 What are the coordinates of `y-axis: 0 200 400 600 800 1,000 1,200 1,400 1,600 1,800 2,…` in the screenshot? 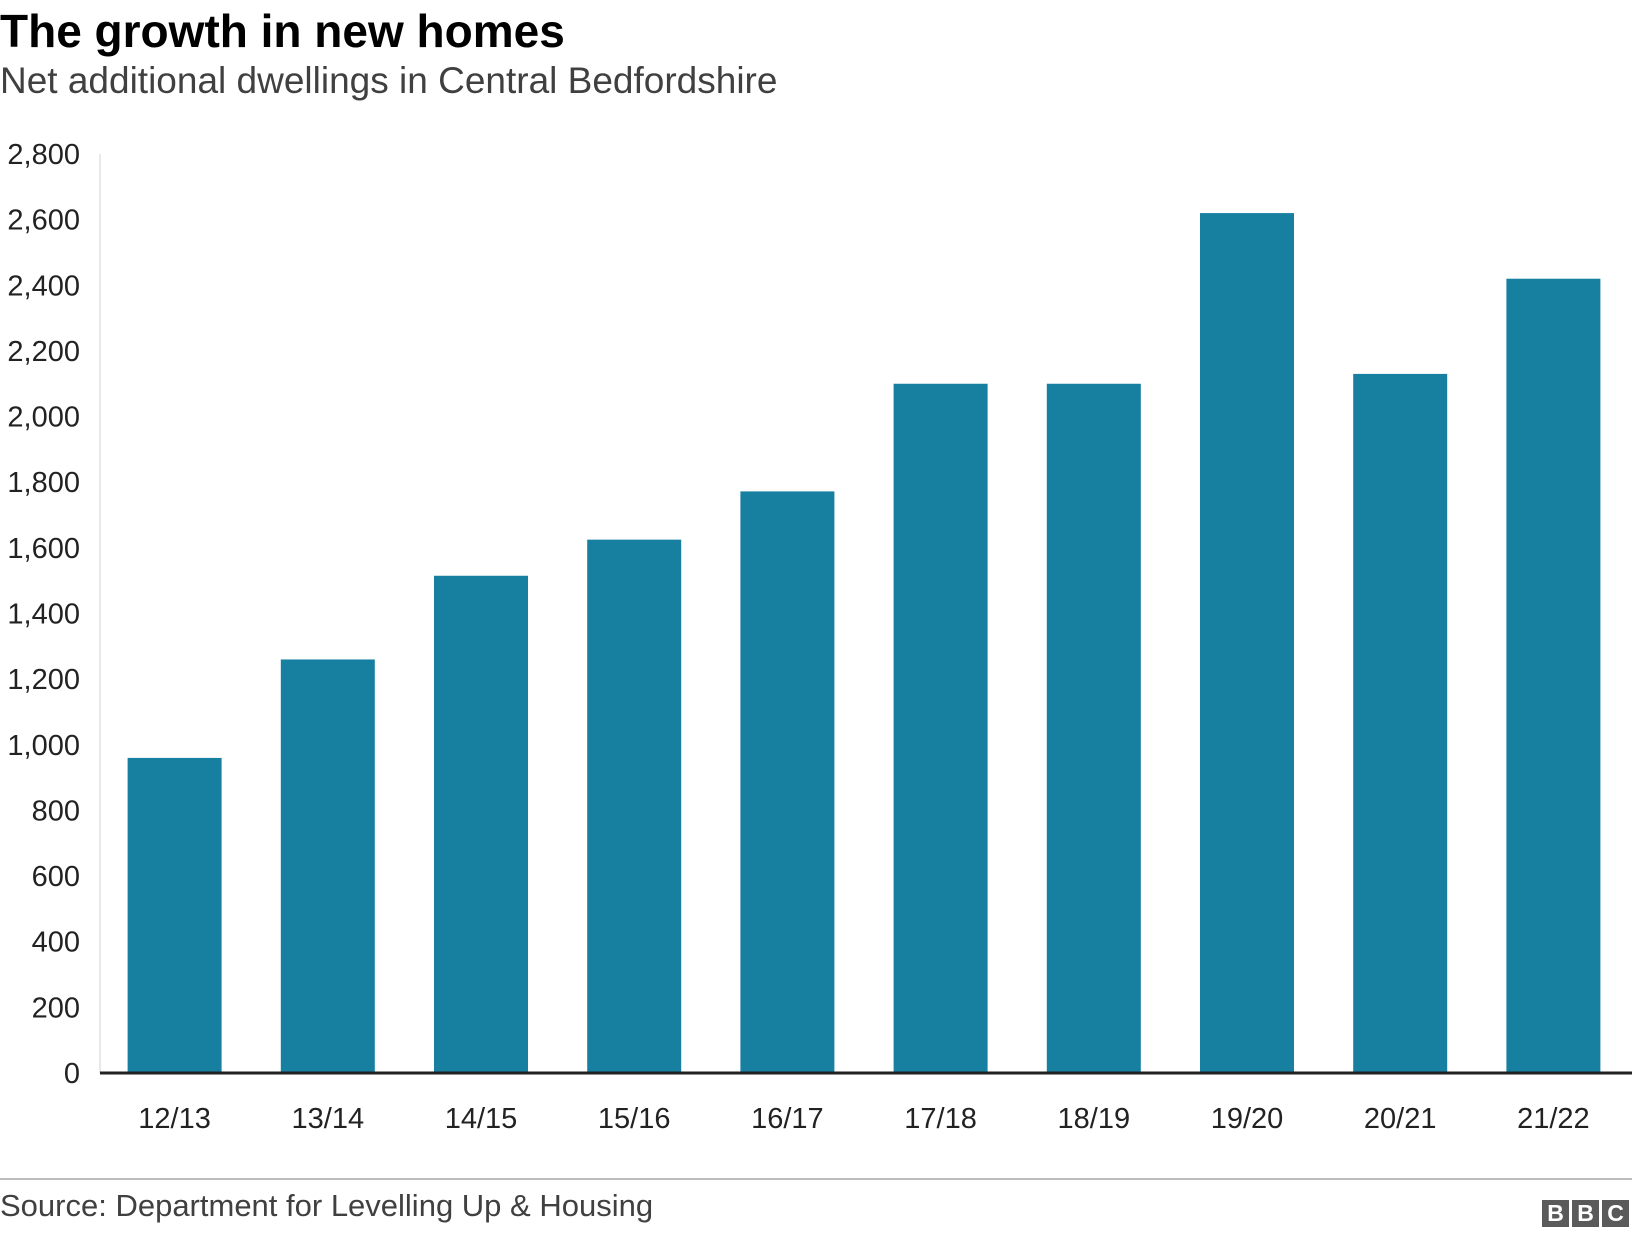 It's located at (54, 614).